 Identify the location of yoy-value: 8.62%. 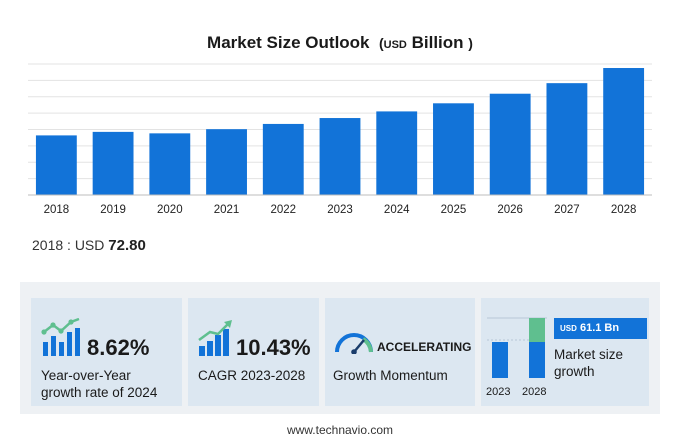
(118, 347).